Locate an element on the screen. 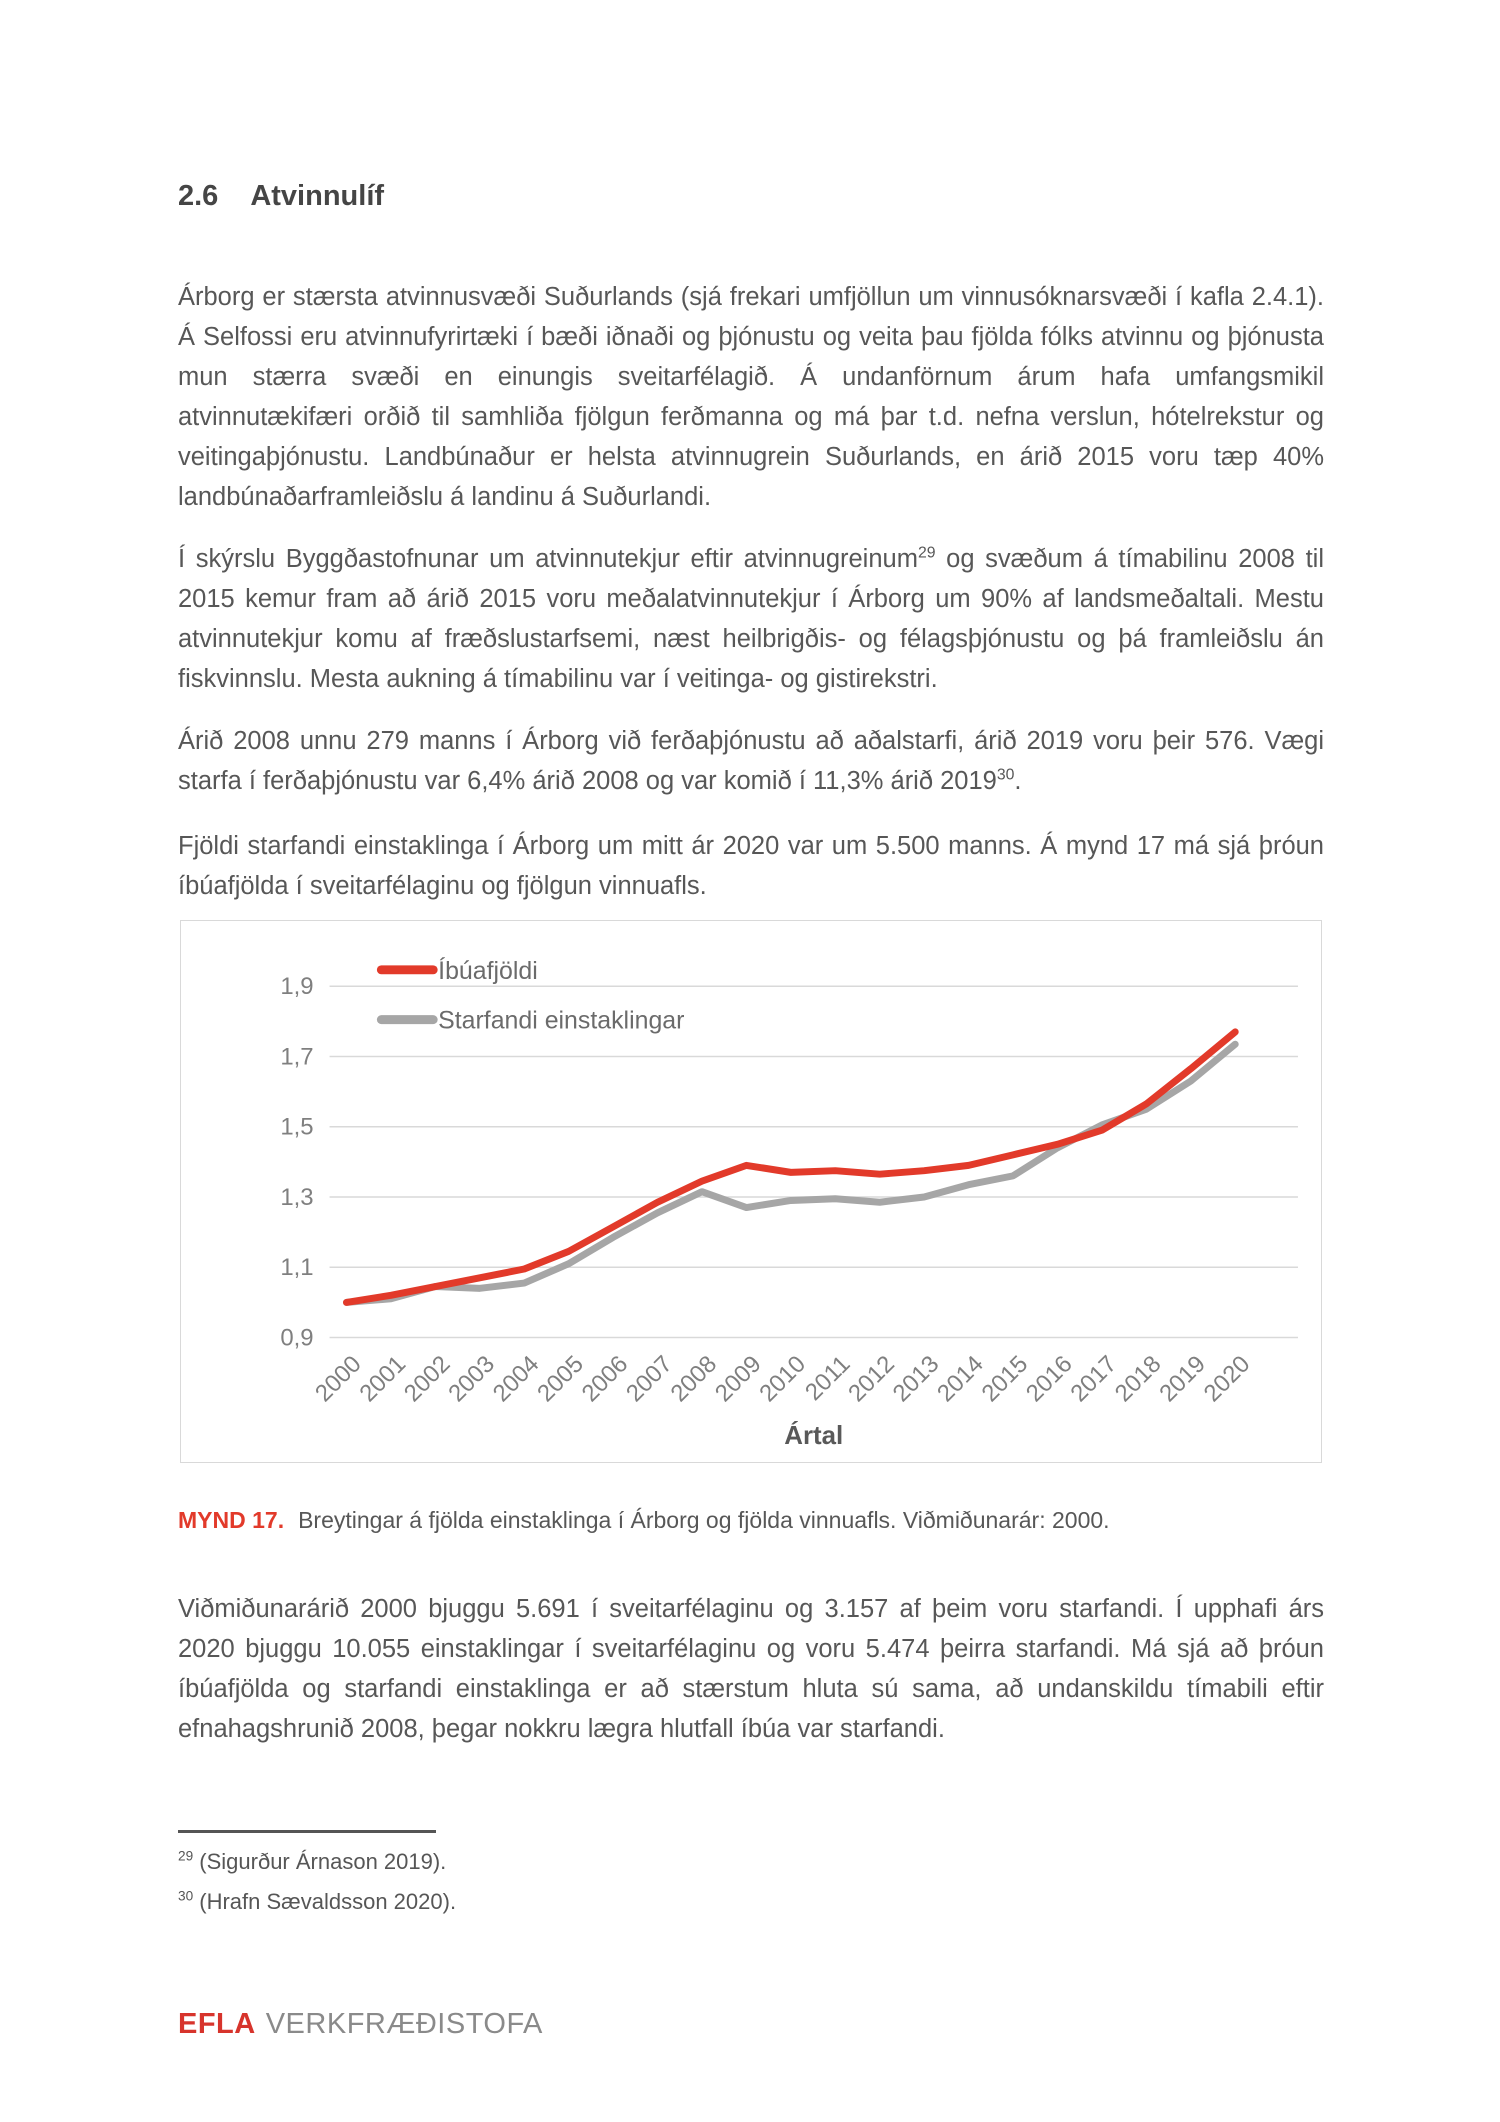 This screenshot has width=1500, height=2122. x-tick-label: 2017 is located at coordinates (1093, 1379).